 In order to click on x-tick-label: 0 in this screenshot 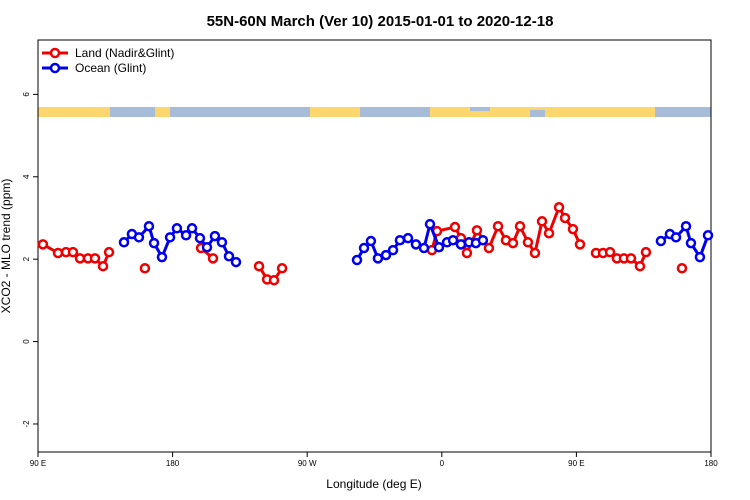, I will do `click(442, 463)`.